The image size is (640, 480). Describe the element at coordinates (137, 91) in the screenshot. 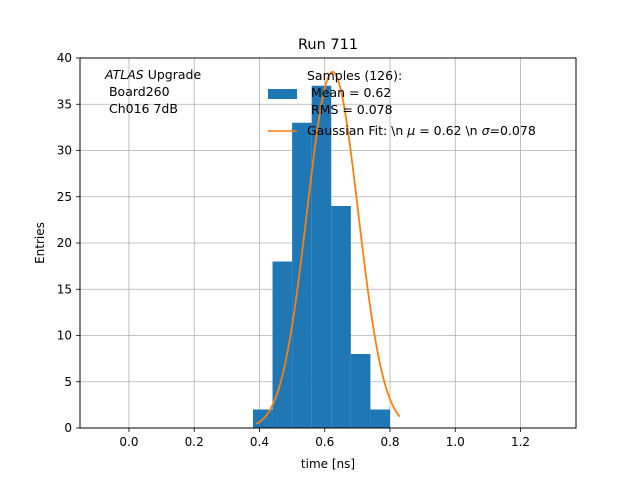

I see `board-label: Board260` at that location.